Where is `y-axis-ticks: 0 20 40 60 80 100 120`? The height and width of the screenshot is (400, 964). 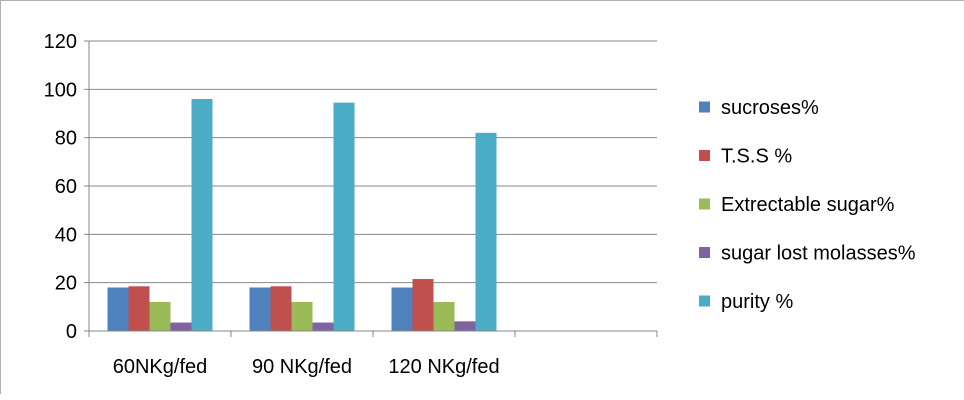 y-axis-ticks: 0 20 40 60 80 100 120 is located at coordinates (66, 187).